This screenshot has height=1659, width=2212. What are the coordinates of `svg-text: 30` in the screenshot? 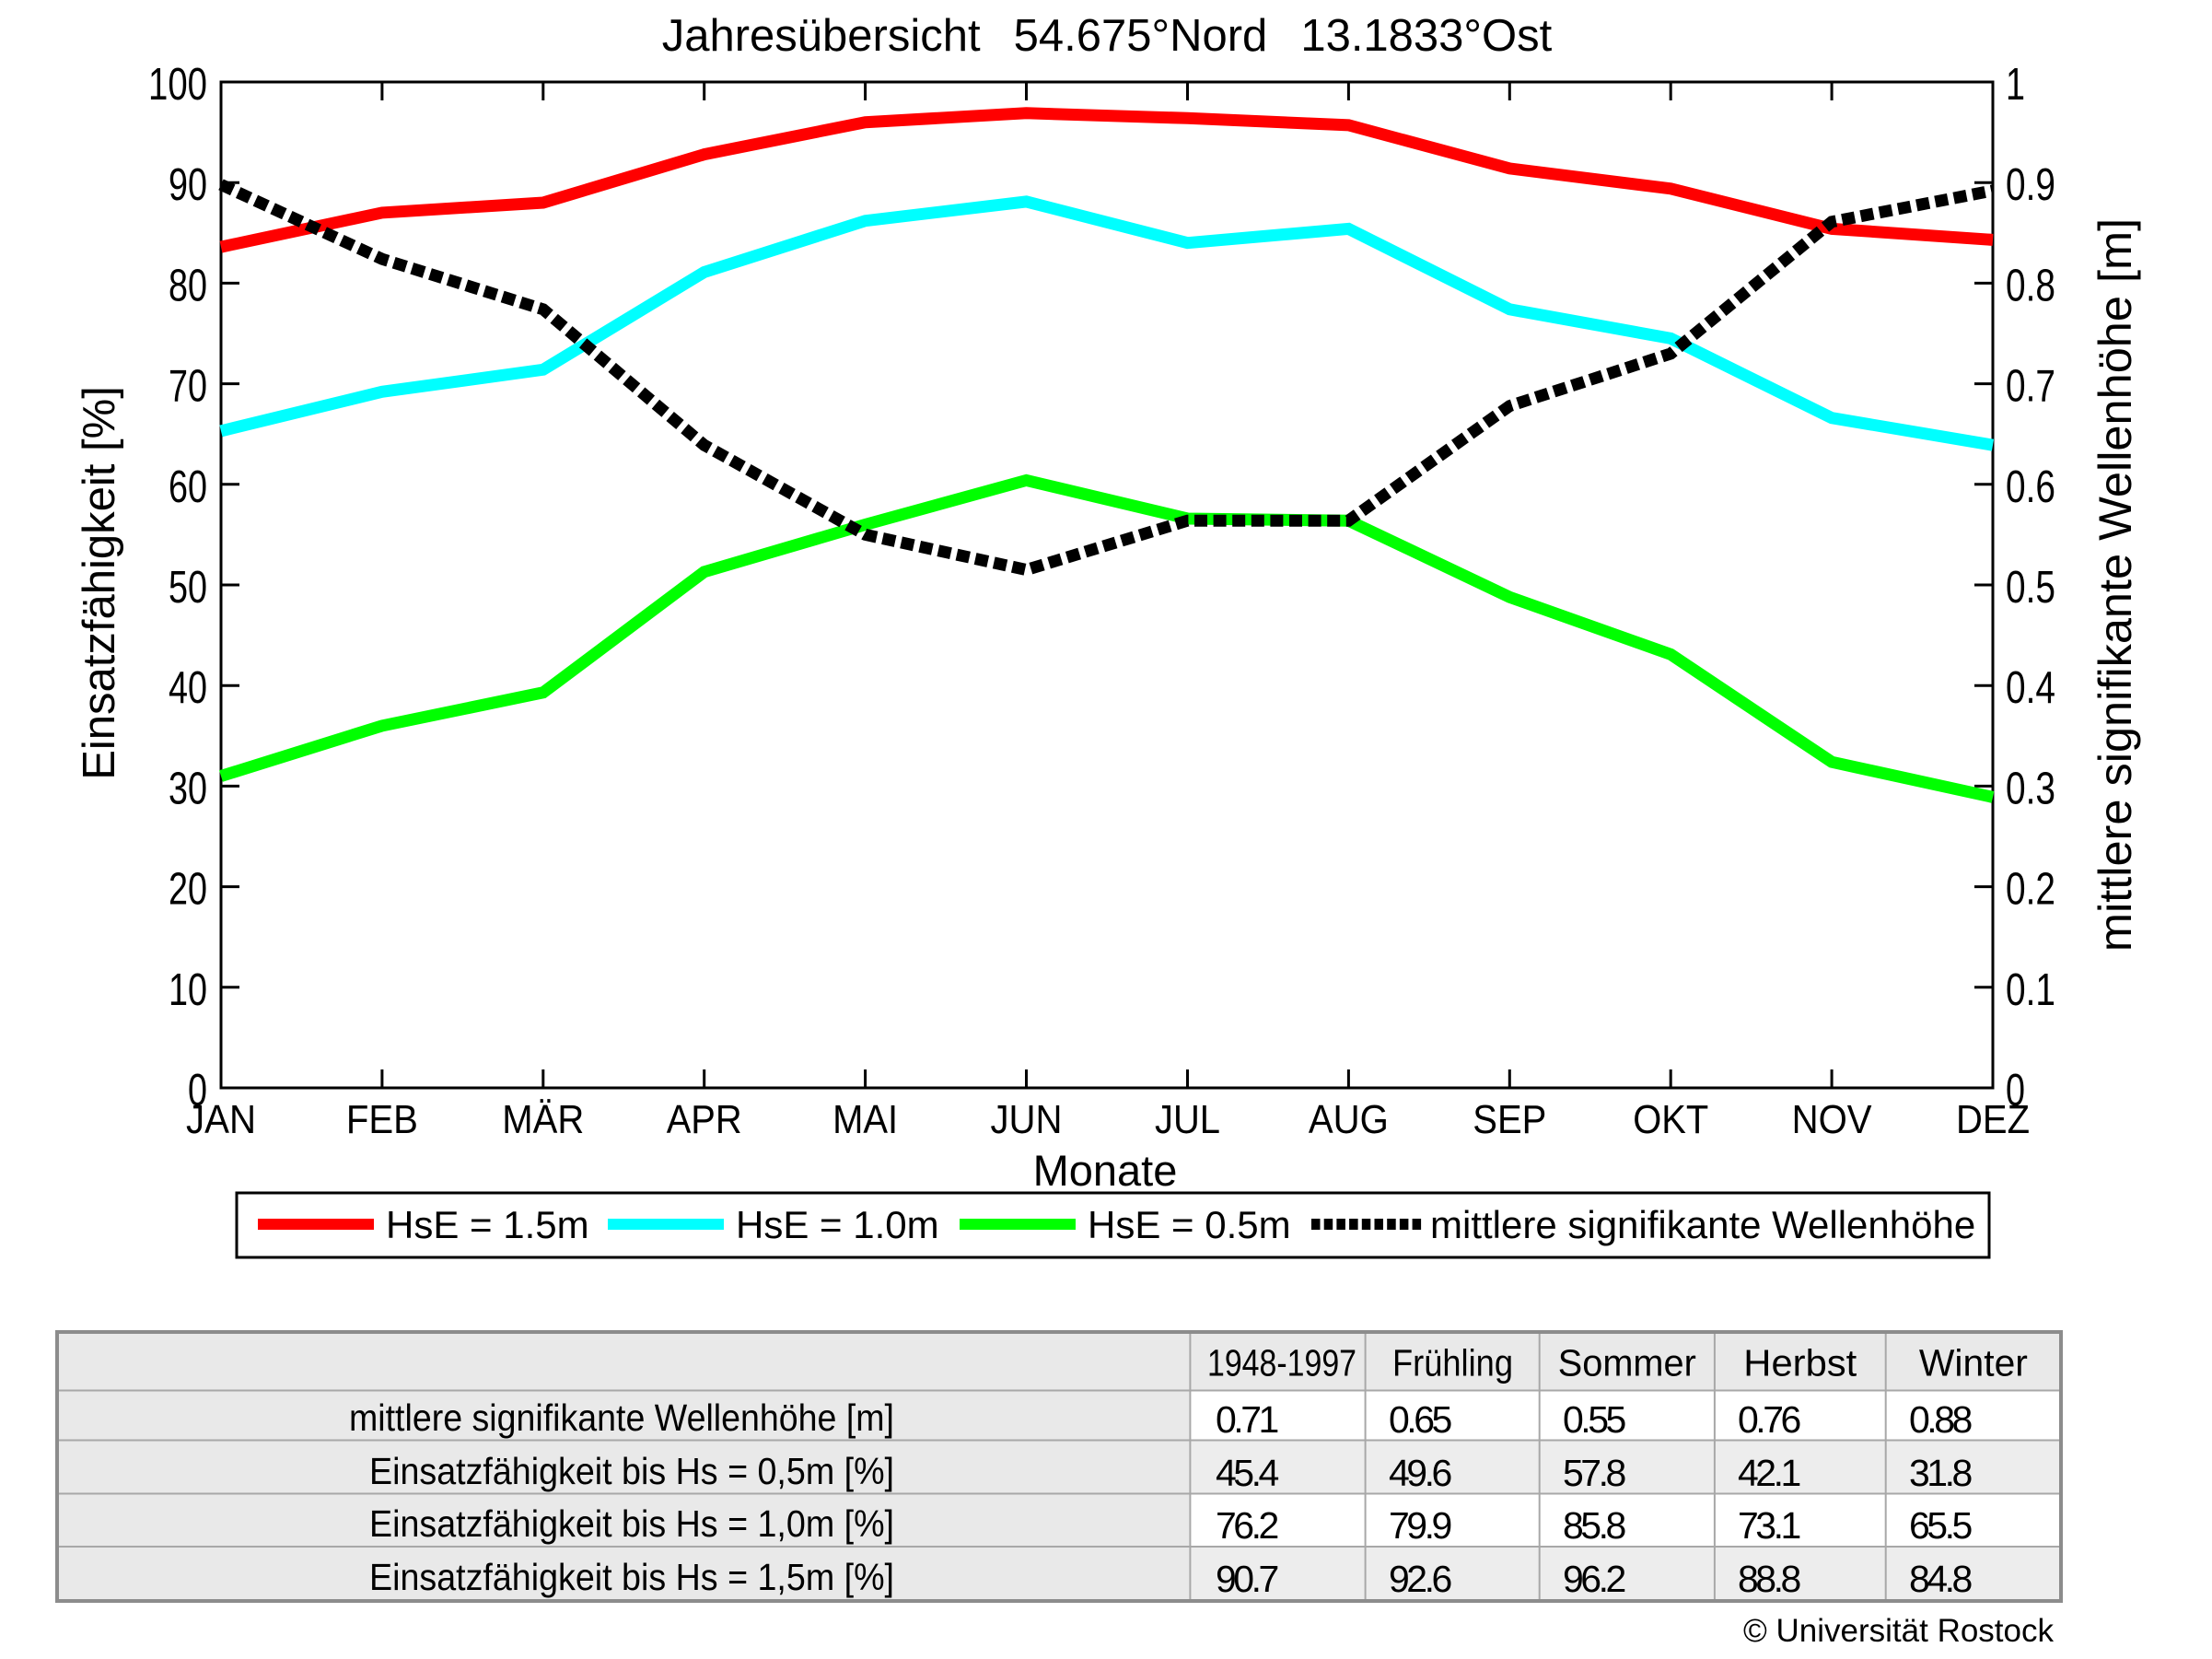 It's located at (188, 788).